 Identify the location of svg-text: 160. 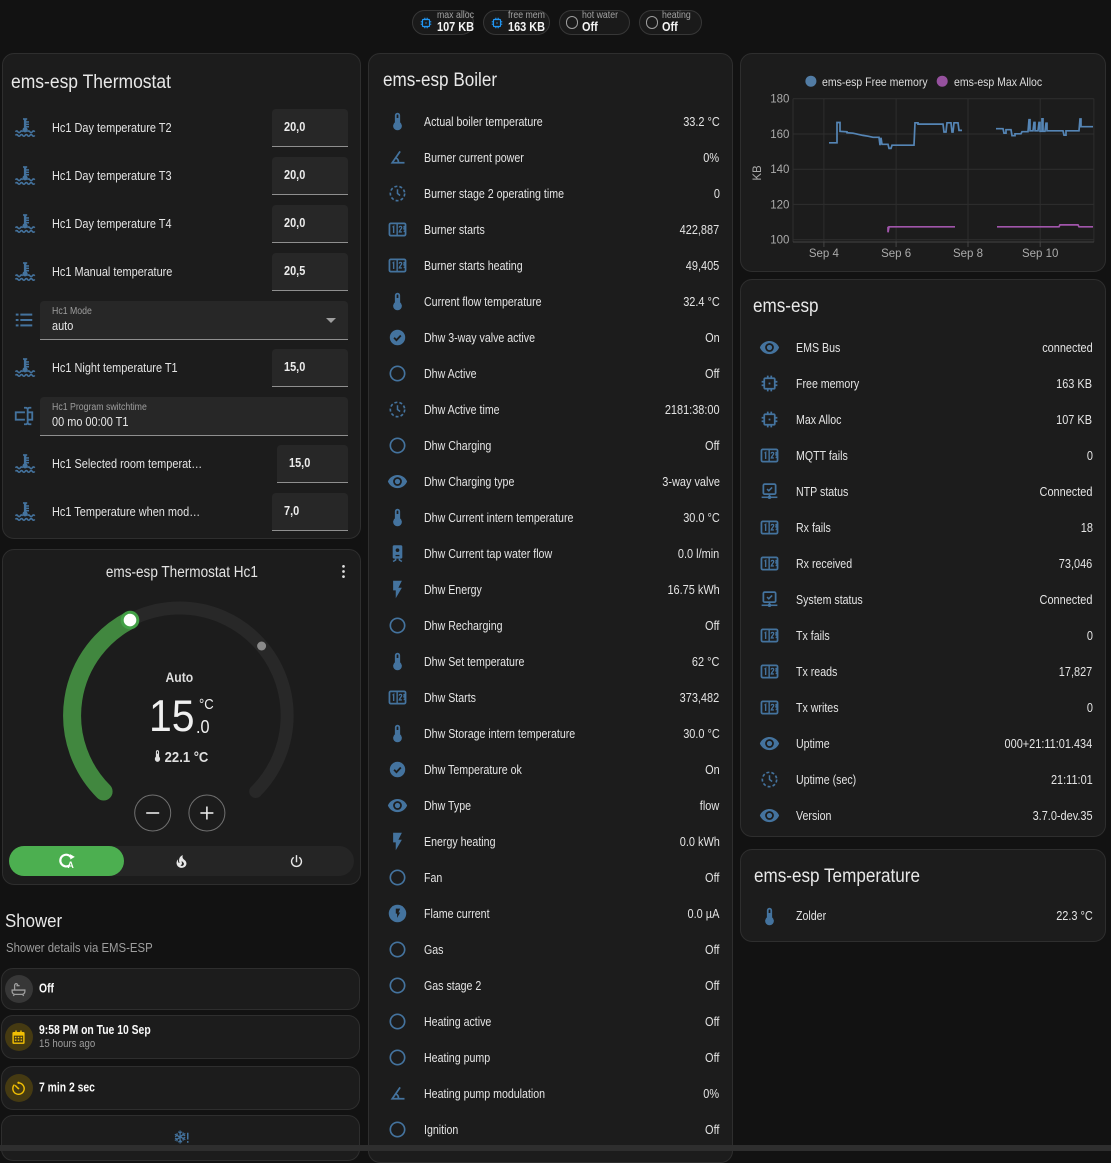
(779, 135).